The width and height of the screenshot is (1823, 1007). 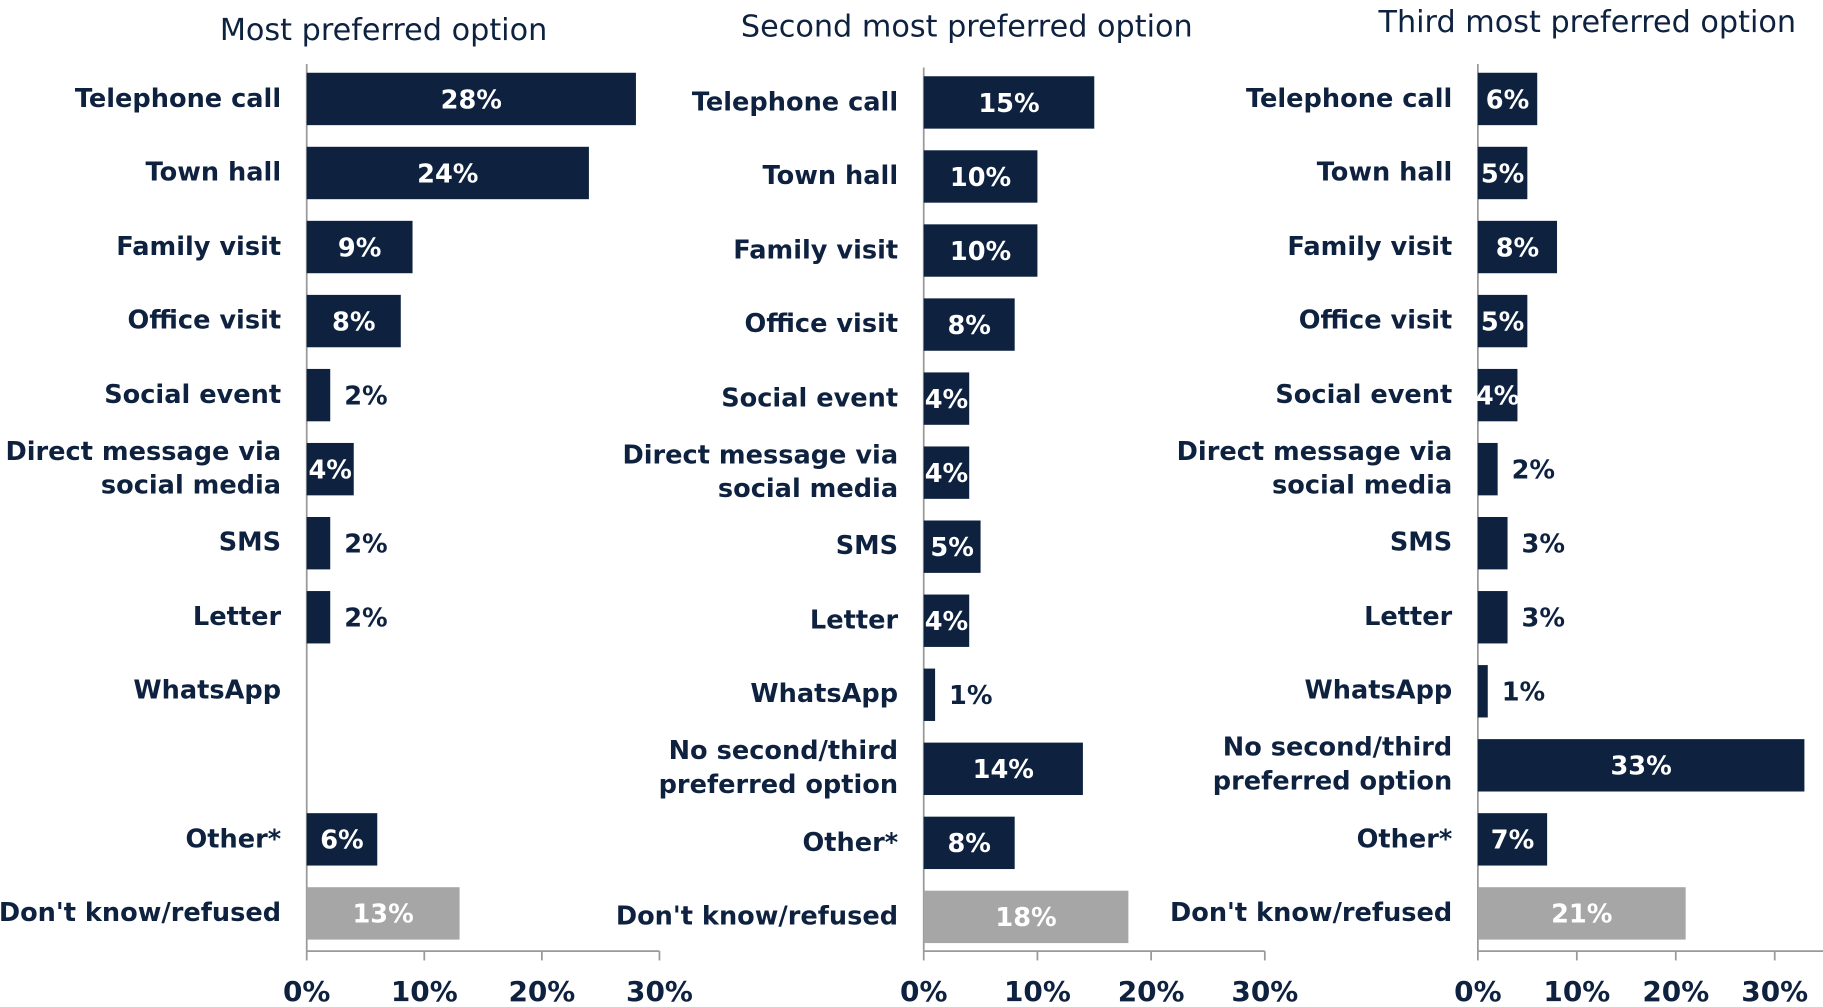 I want to click on value-label: 13%, so click(x=382, y=915).